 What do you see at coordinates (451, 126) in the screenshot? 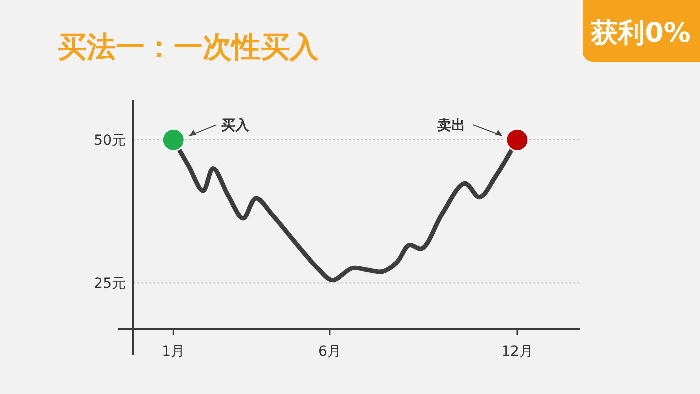
I see `annotation: 卖出` at bounding box center [451, 126].